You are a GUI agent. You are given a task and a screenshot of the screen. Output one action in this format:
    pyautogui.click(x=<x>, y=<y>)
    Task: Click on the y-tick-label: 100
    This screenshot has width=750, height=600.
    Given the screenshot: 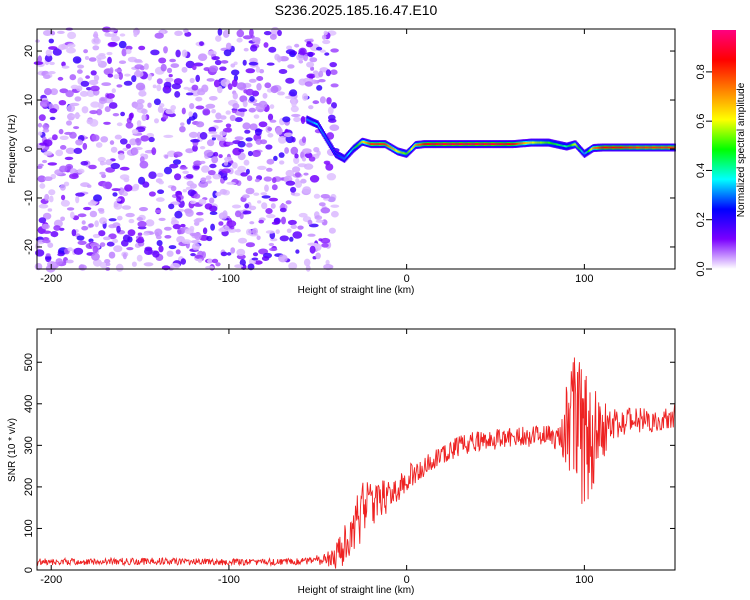 What is the action you would take?
    pyautogui.click(x=29, y=528)
    